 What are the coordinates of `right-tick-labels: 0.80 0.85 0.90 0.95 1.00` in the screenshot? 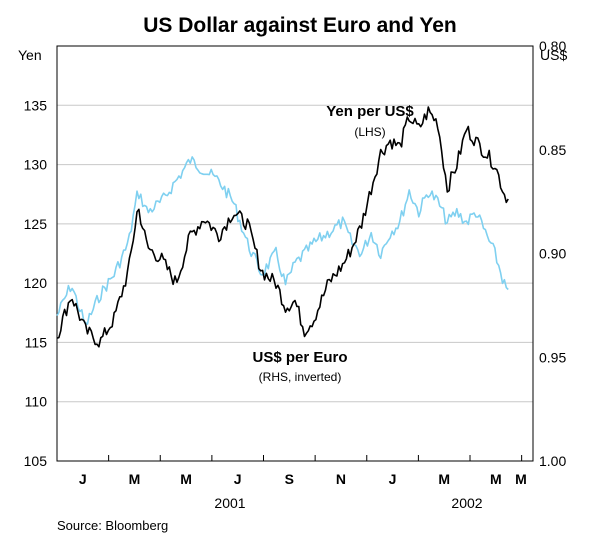 It's located at (552, 253).